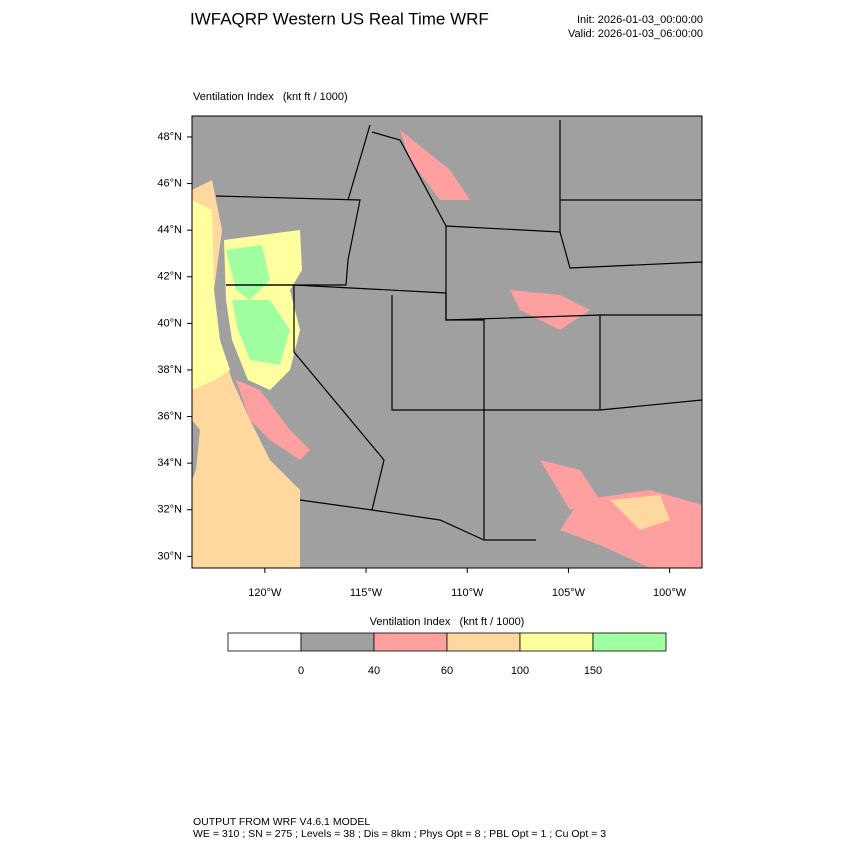 This screenshot has height=850, width=850. I want to click on colorbar-tick-label: 0, so click(301, 671).